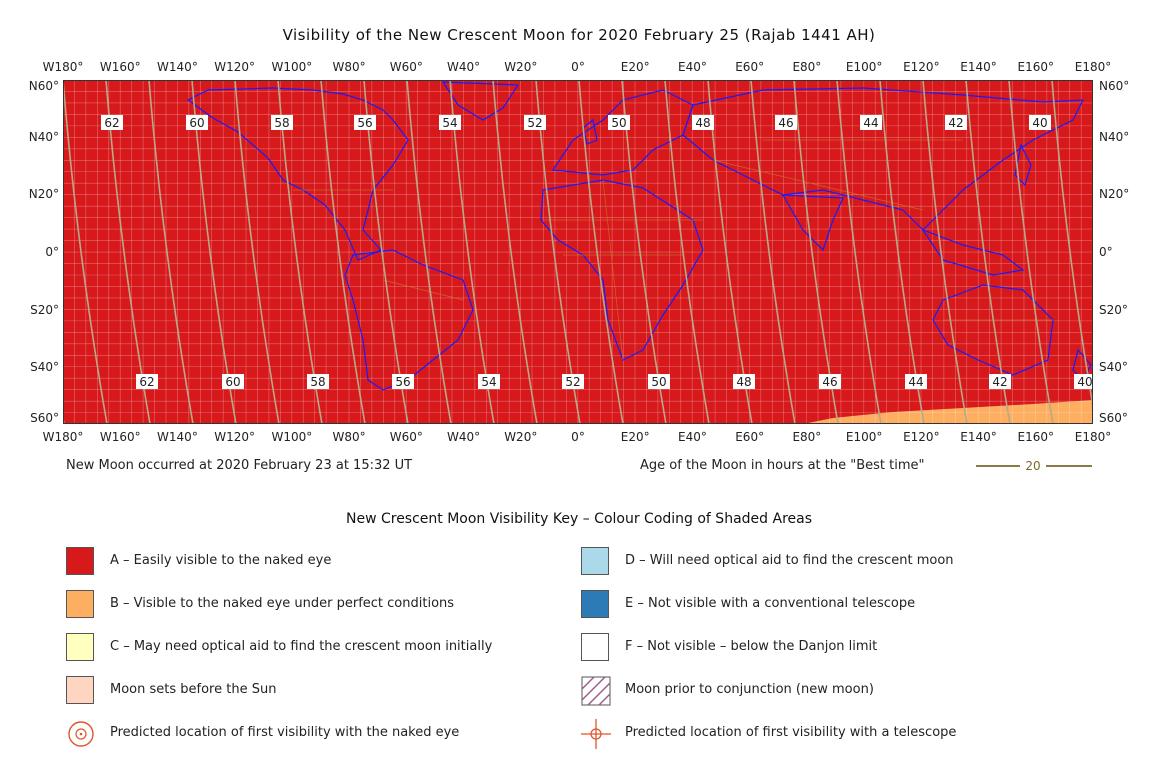  Describe the element at coordinates (120, 67) in the screenshot. I see `longitude-label: W160°` at that location.